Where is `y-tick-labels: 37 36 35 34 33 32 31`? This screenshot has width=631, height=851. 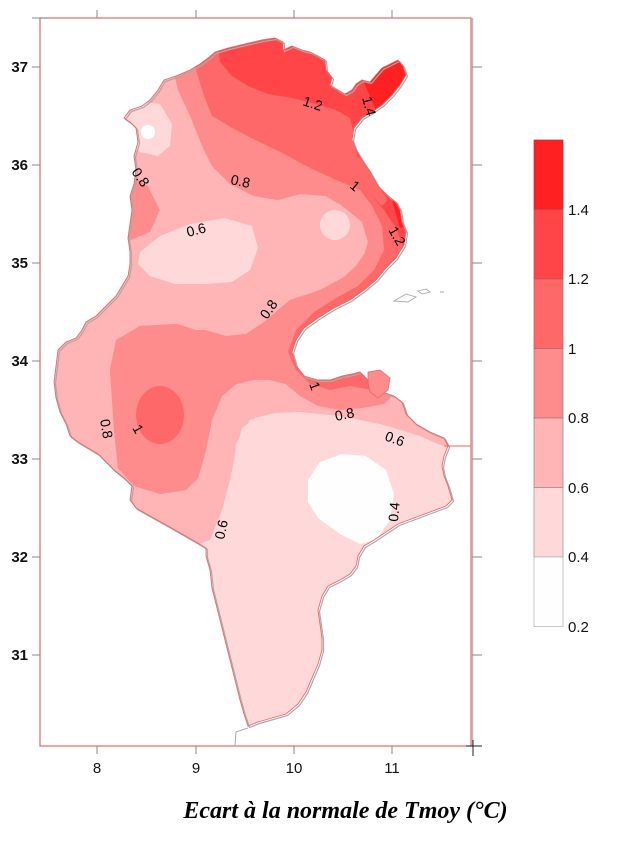 y-tick-labels: 37 36 35 34 33 32 31 is located at coordinates (19, 361).